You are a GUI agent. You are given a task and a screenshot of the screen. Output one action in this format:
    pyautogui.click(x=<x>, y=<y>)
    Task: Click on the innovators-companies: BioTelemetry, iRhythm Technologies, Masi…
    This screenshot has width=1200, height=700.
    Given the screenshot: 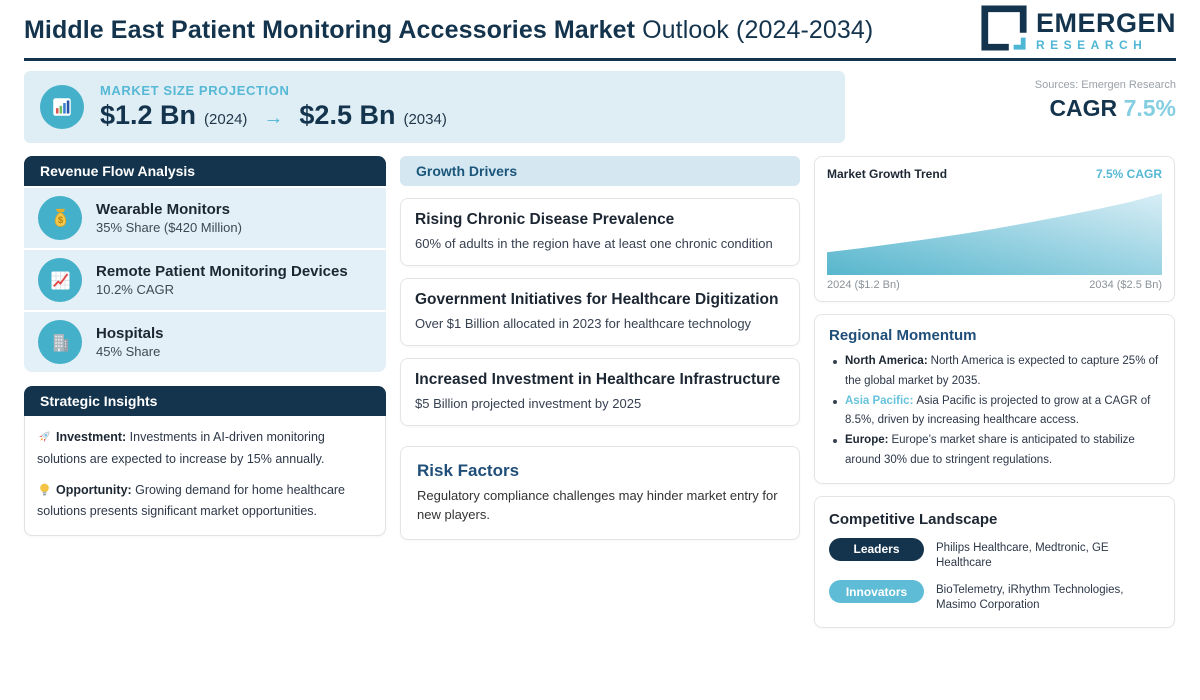 What is the action you would take?
    pyautogui.click(x=1030, y=598)
    